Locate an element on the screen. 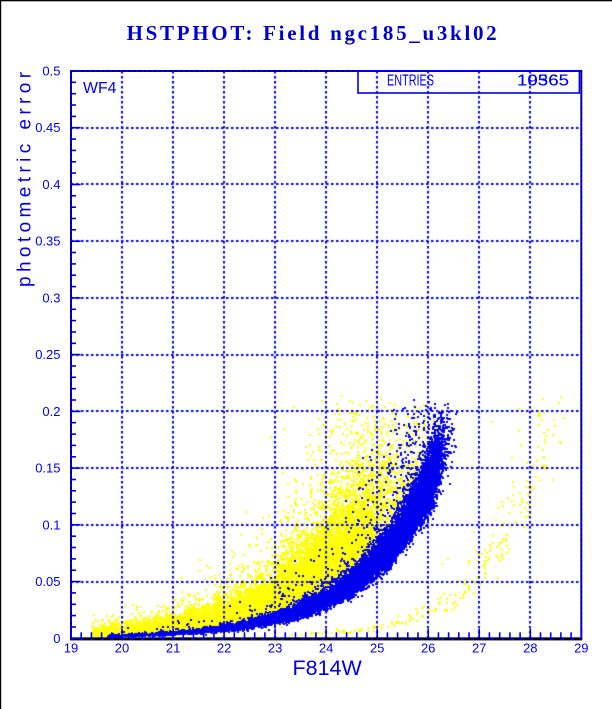  svg-text: 20 is located at coordinates (122, 648).